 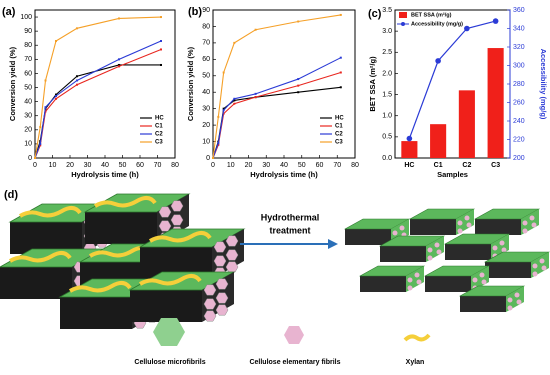 I want to click on legend-label: C3, so click(x=339, y=143).